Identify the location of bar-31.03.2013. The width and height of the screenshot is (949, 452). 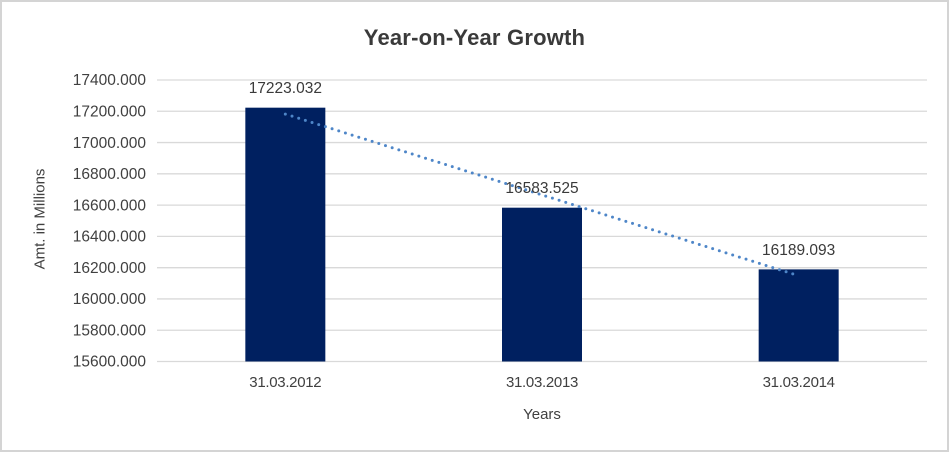
(542, 284).